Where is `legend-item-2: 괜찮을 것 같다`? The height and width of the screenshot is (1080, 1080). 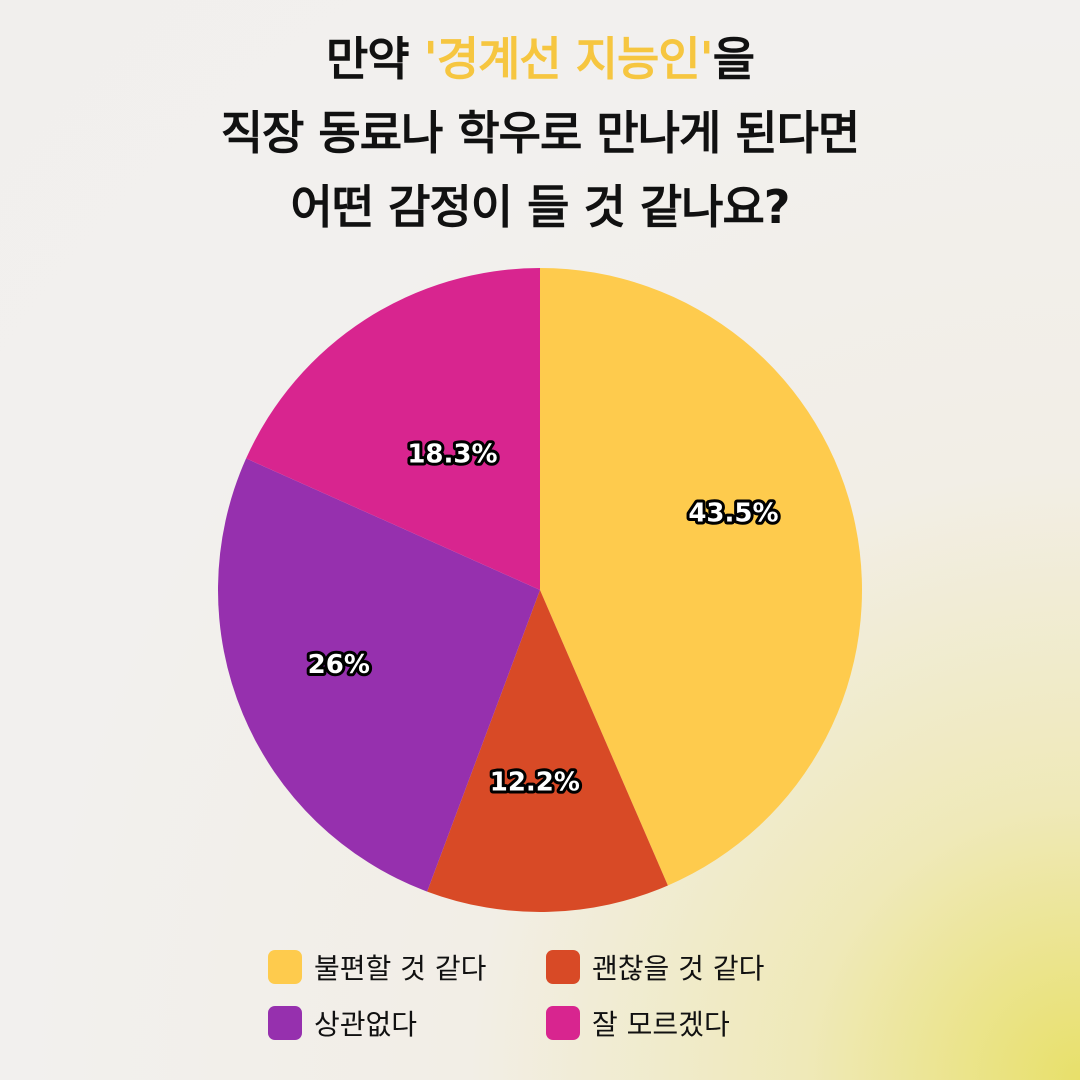 legend-item-2: 괜찮을 것 같다 is located at coordinates (681, 967).